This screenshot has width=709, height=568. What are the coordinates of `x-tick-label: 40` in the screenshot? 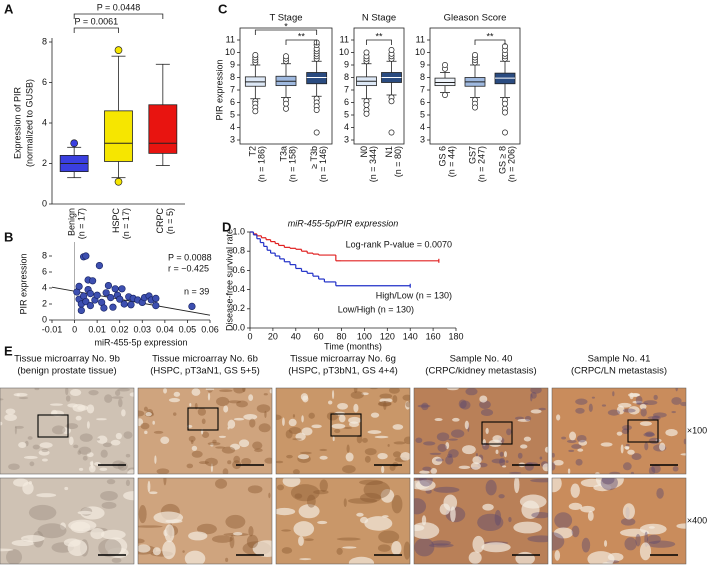 It's located at (296, 336).